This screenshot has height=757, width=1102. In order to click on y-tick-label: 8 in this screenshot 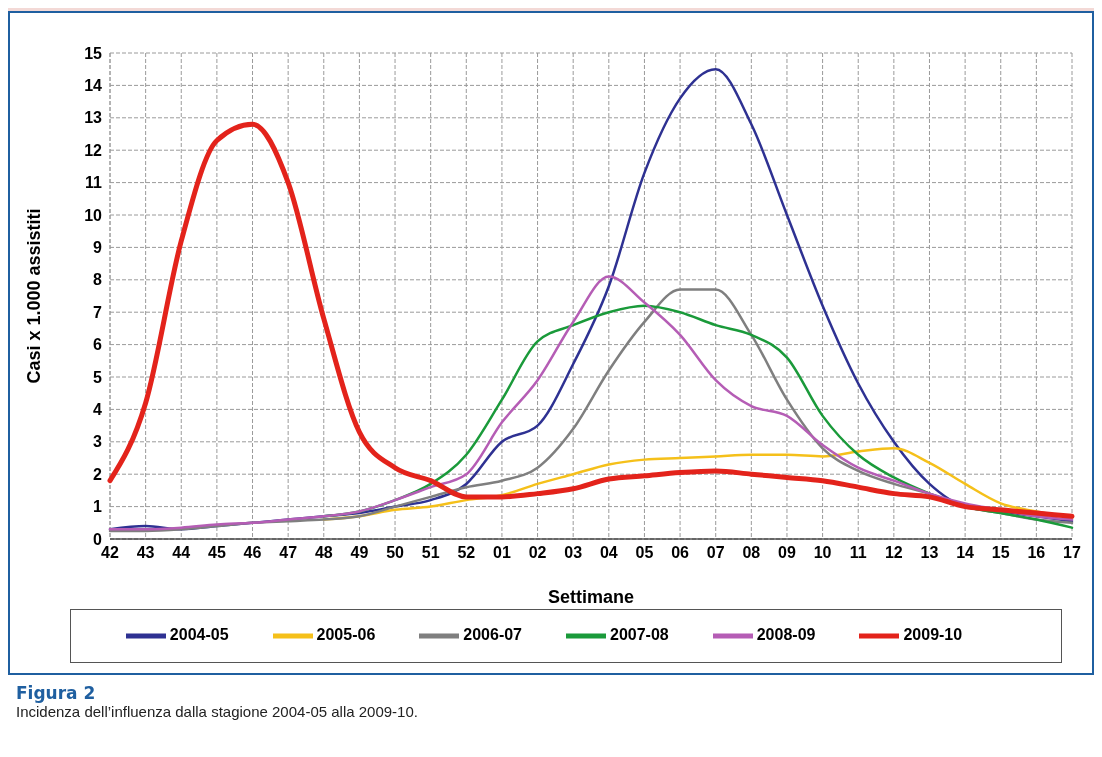, I will do `click(98, 280)`.